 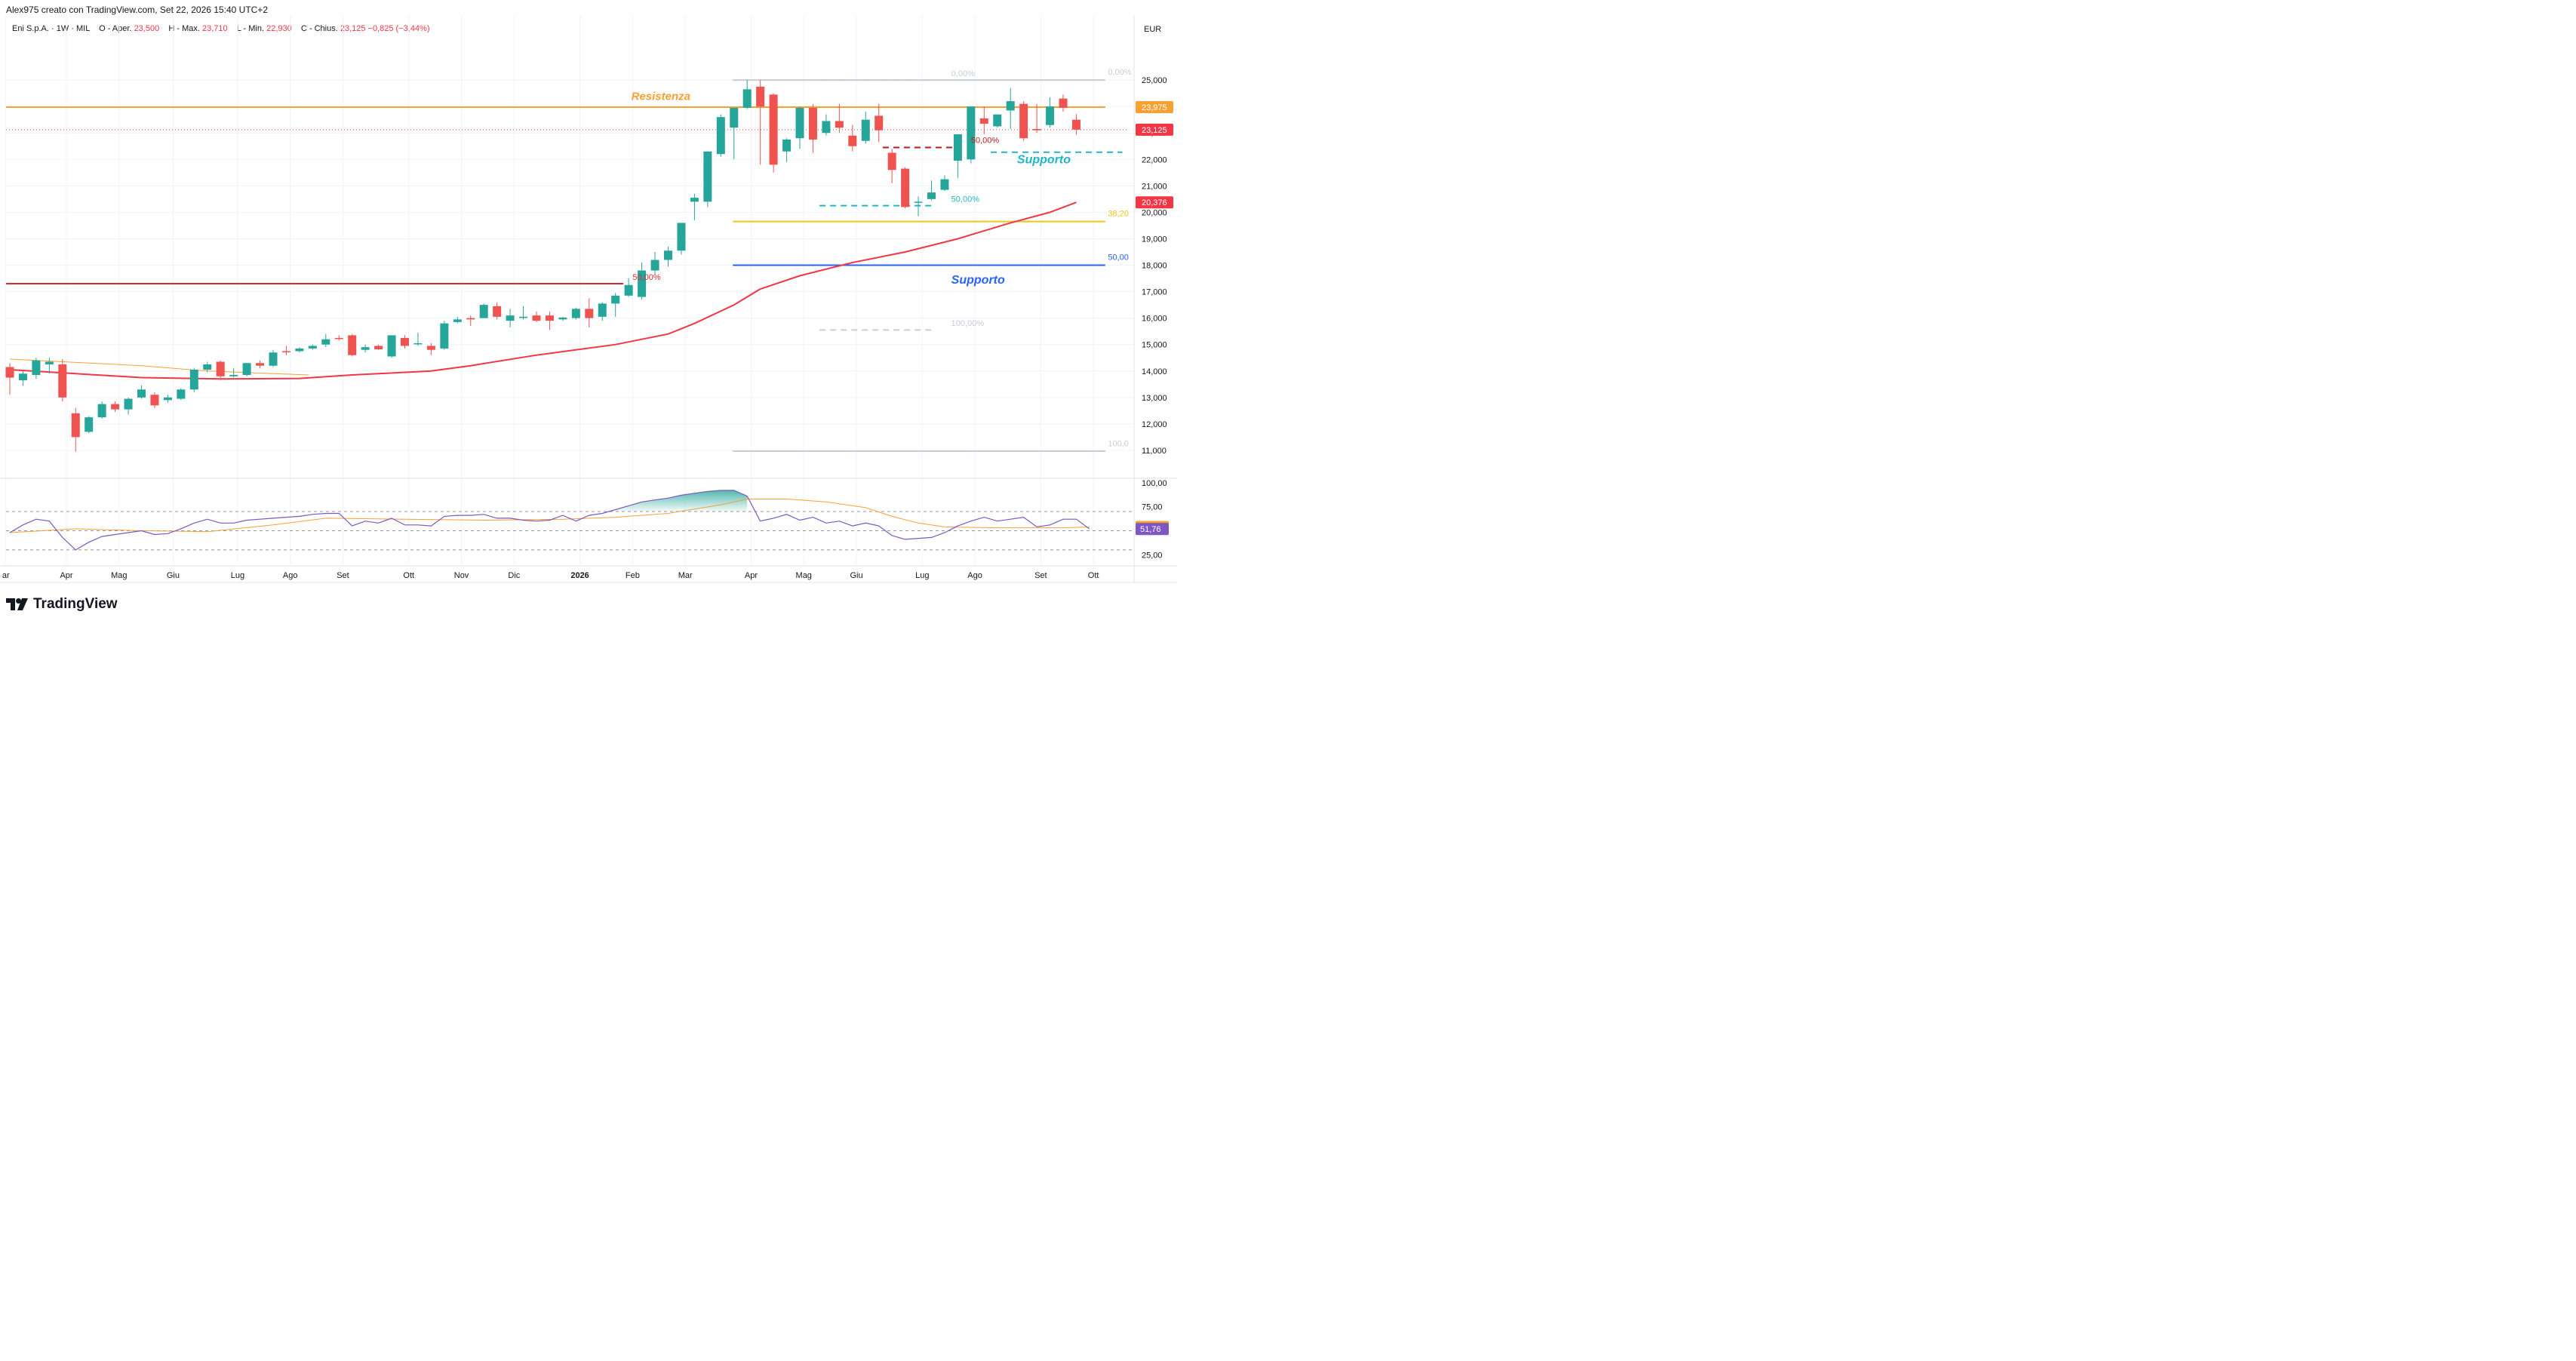 What do you see at coordinates (1154, 129) in the screenshot?
I see `price-badge` at bounding box center [1154, 129].